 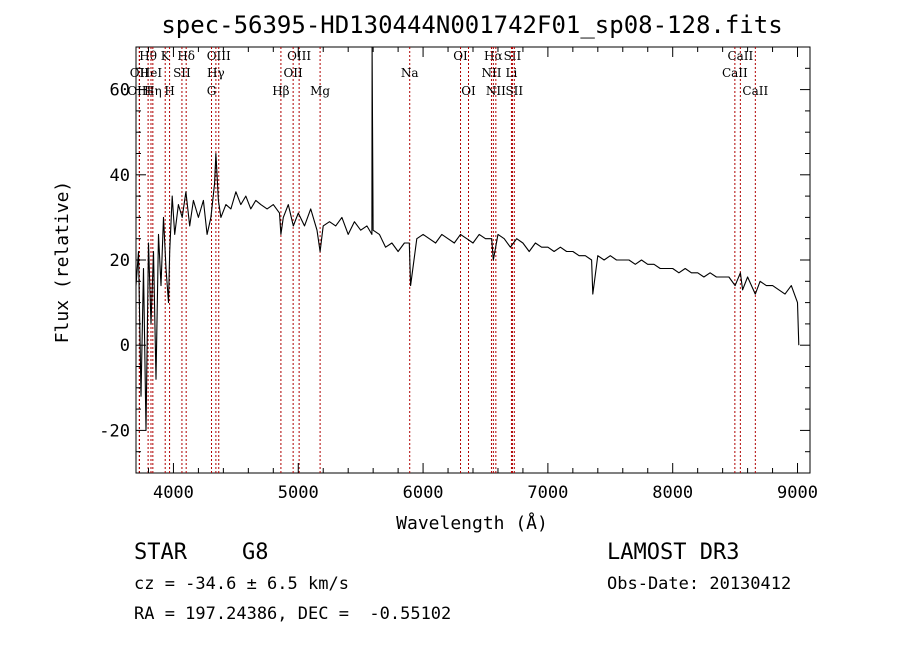 I want to click on obs-date: Obs-Date: 20130412, so click(x=699, y=584).